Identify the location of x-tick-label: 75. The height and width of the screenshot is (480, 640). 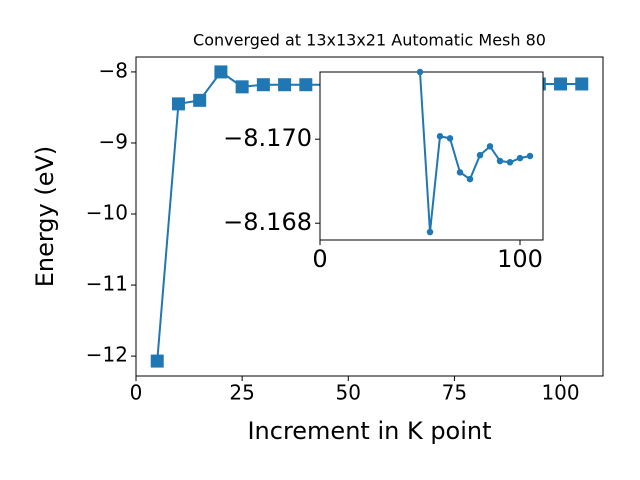
(454, 393).